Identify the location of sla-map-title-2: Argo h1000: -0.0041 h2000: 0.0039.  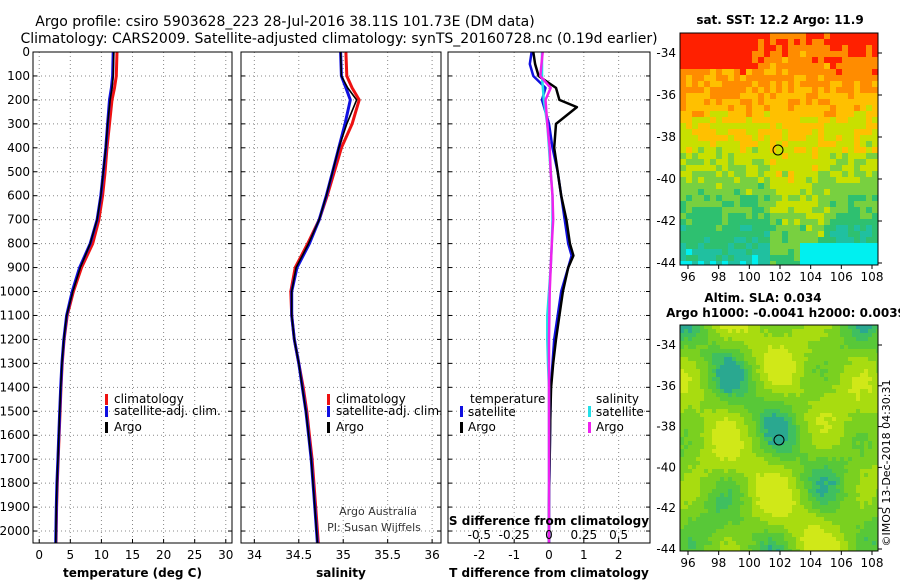
(783, 313).